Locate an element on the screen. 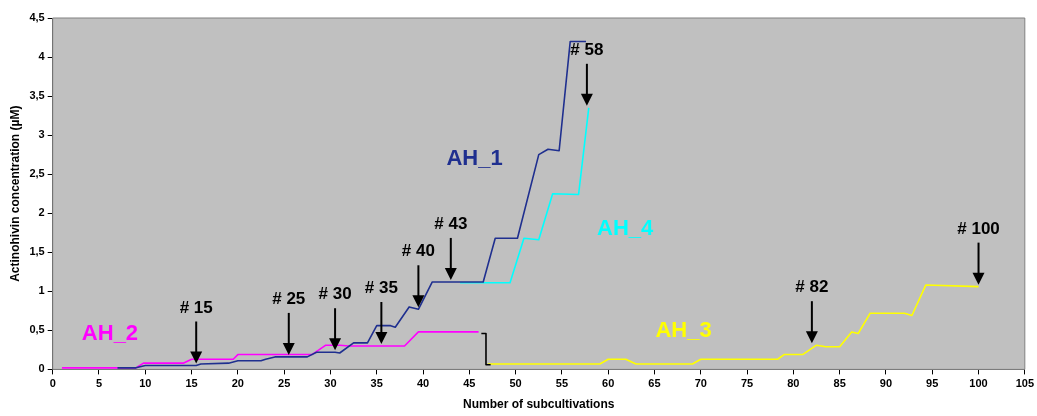 The height and width of the screenshot is (416, 1037). x-tick-label: 20 is located at coordinates (237, 383).